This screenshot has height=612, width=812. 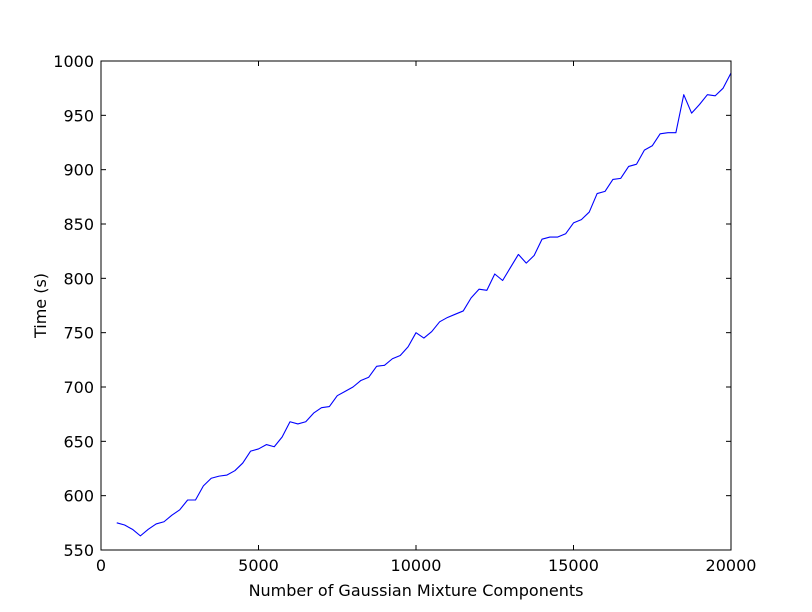 I want to click on y-axis-label: Time (s), so click(x=40, y=306).